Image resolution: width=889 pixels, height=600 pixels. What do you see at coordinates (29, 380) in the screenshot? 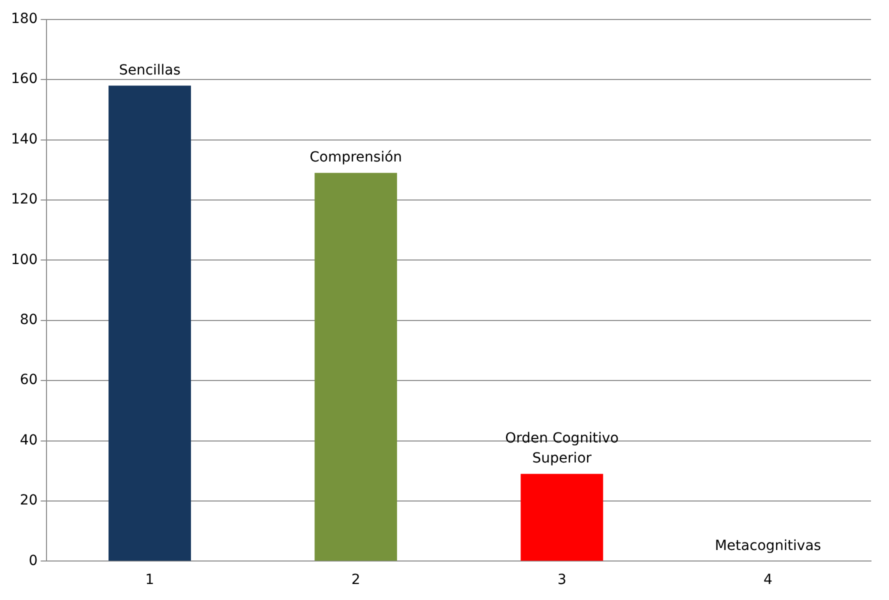
I see `y-tick-label: 60` at bounding box center [29, 380].